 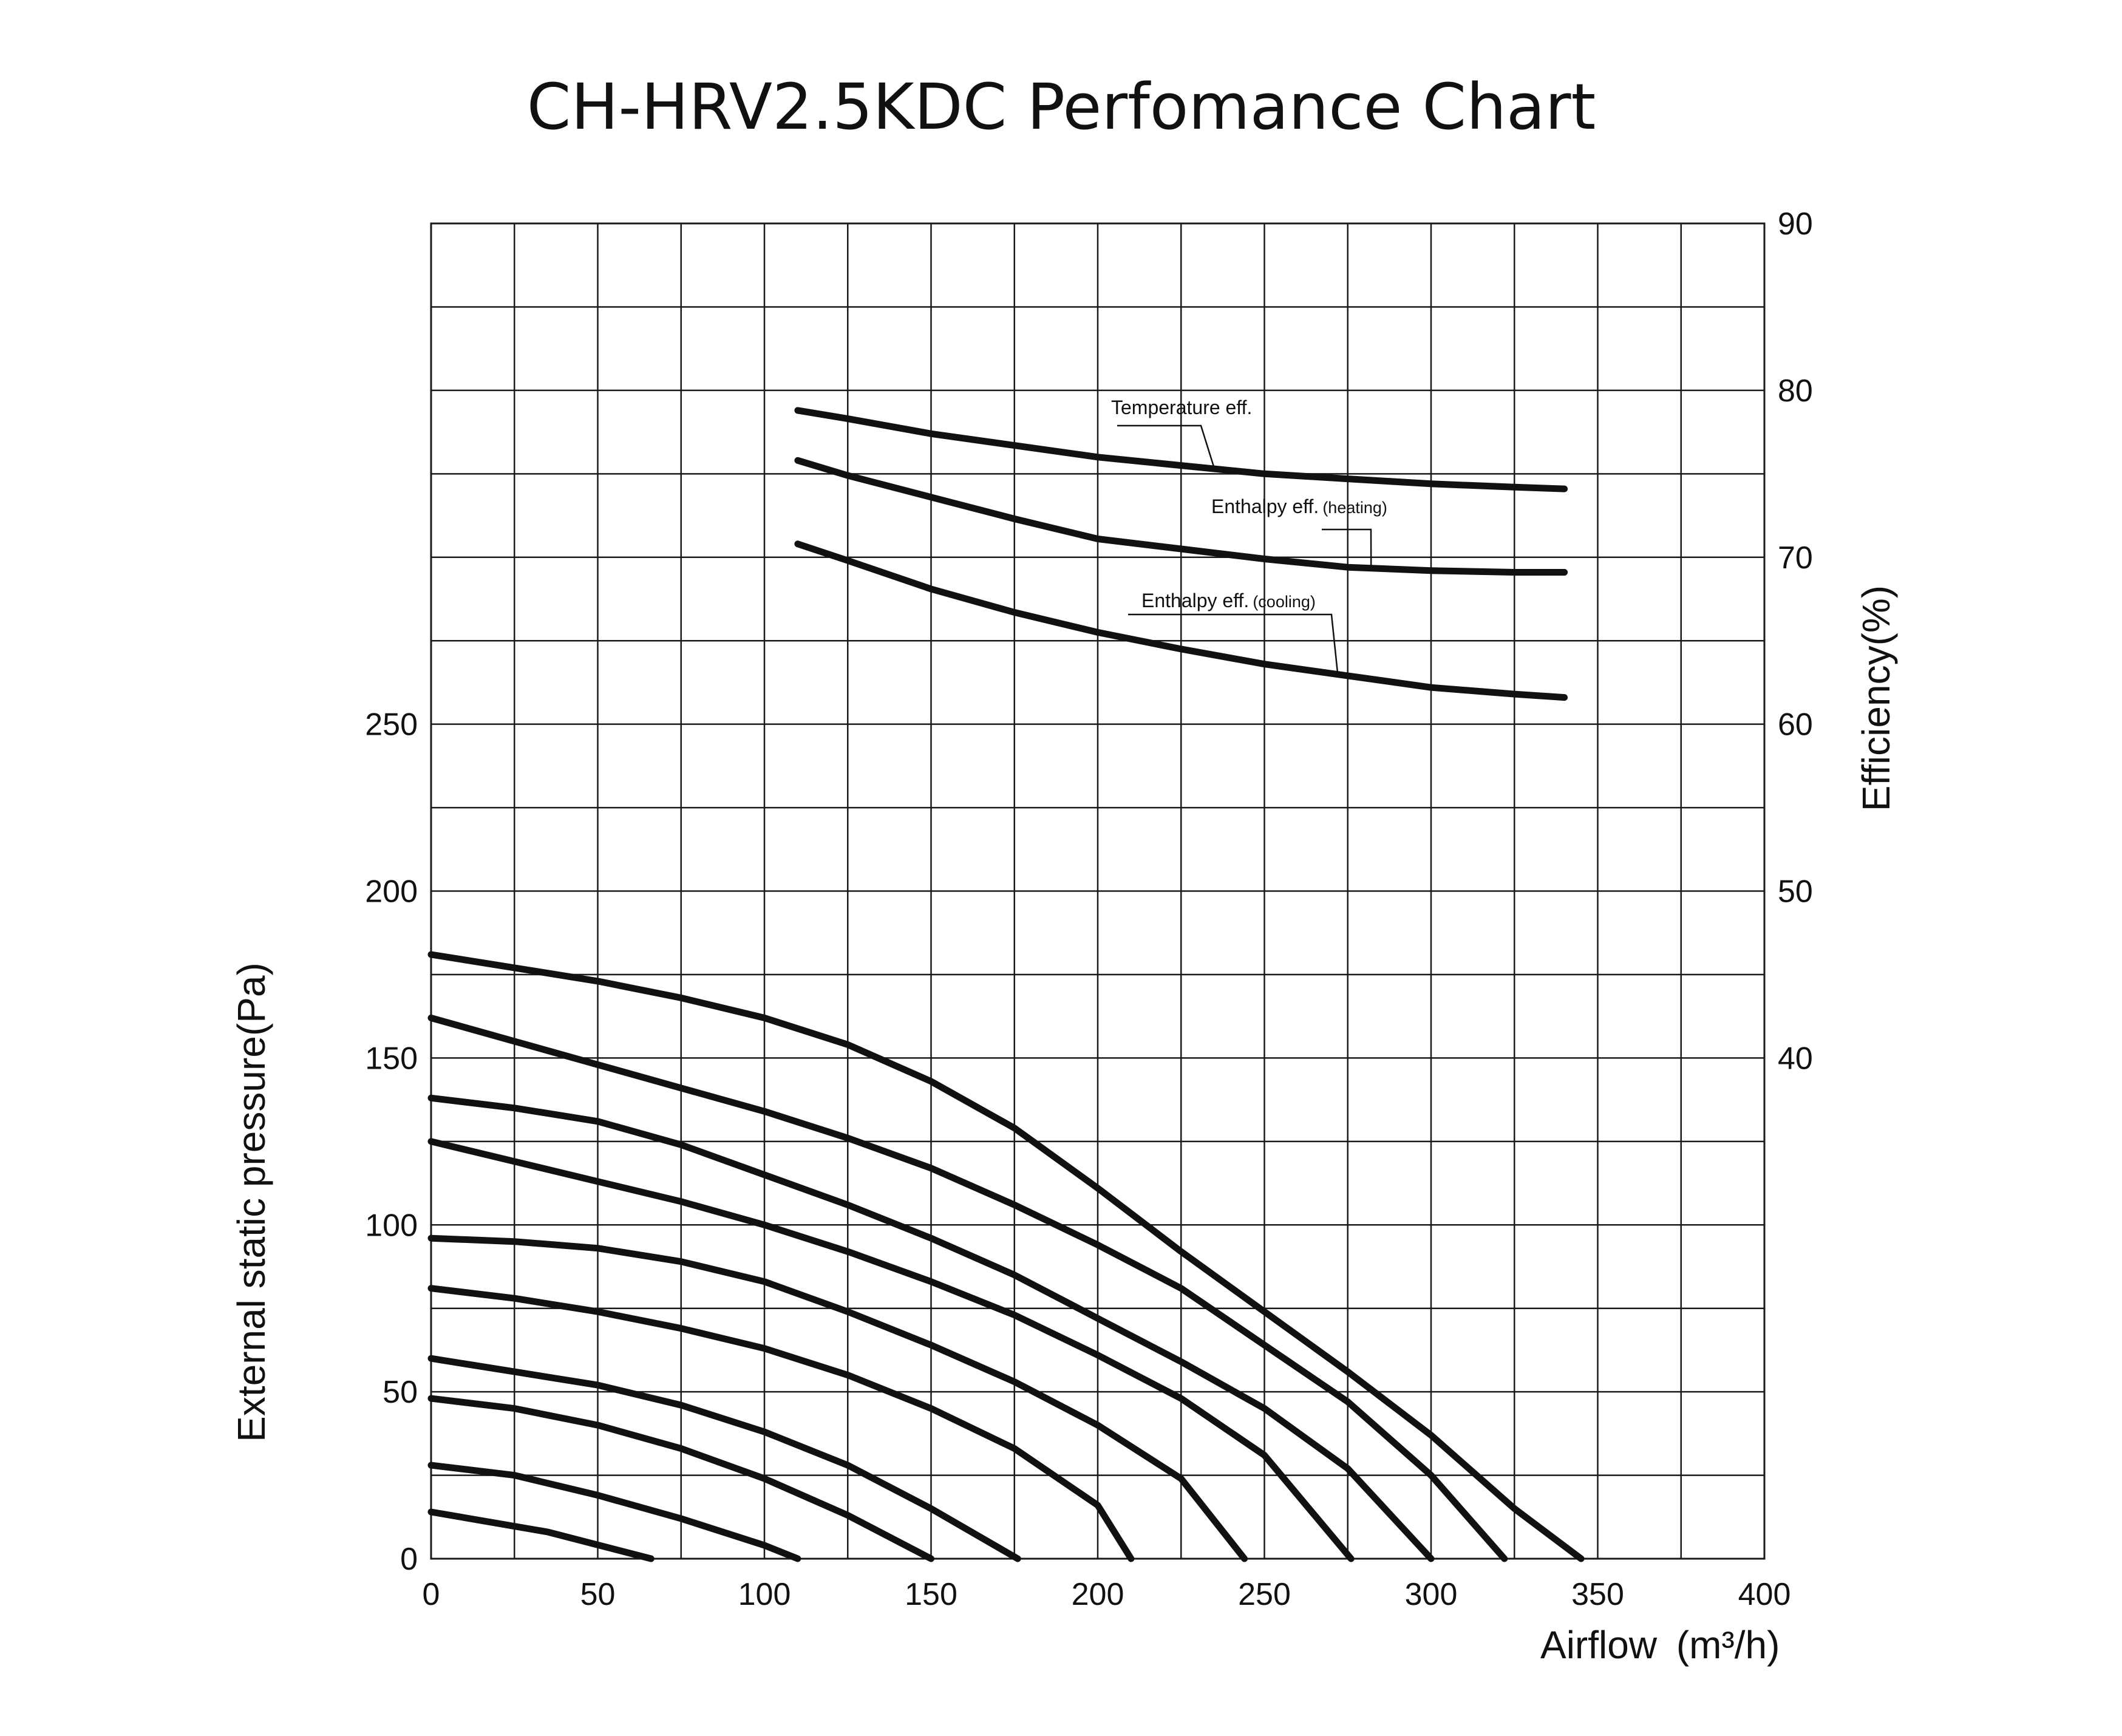 What do you see at coordinates (1660, 1645) in the screenshot?
I see `x-axis-title: Airflow (m³/h)` at bounding box center [1660, 1645].